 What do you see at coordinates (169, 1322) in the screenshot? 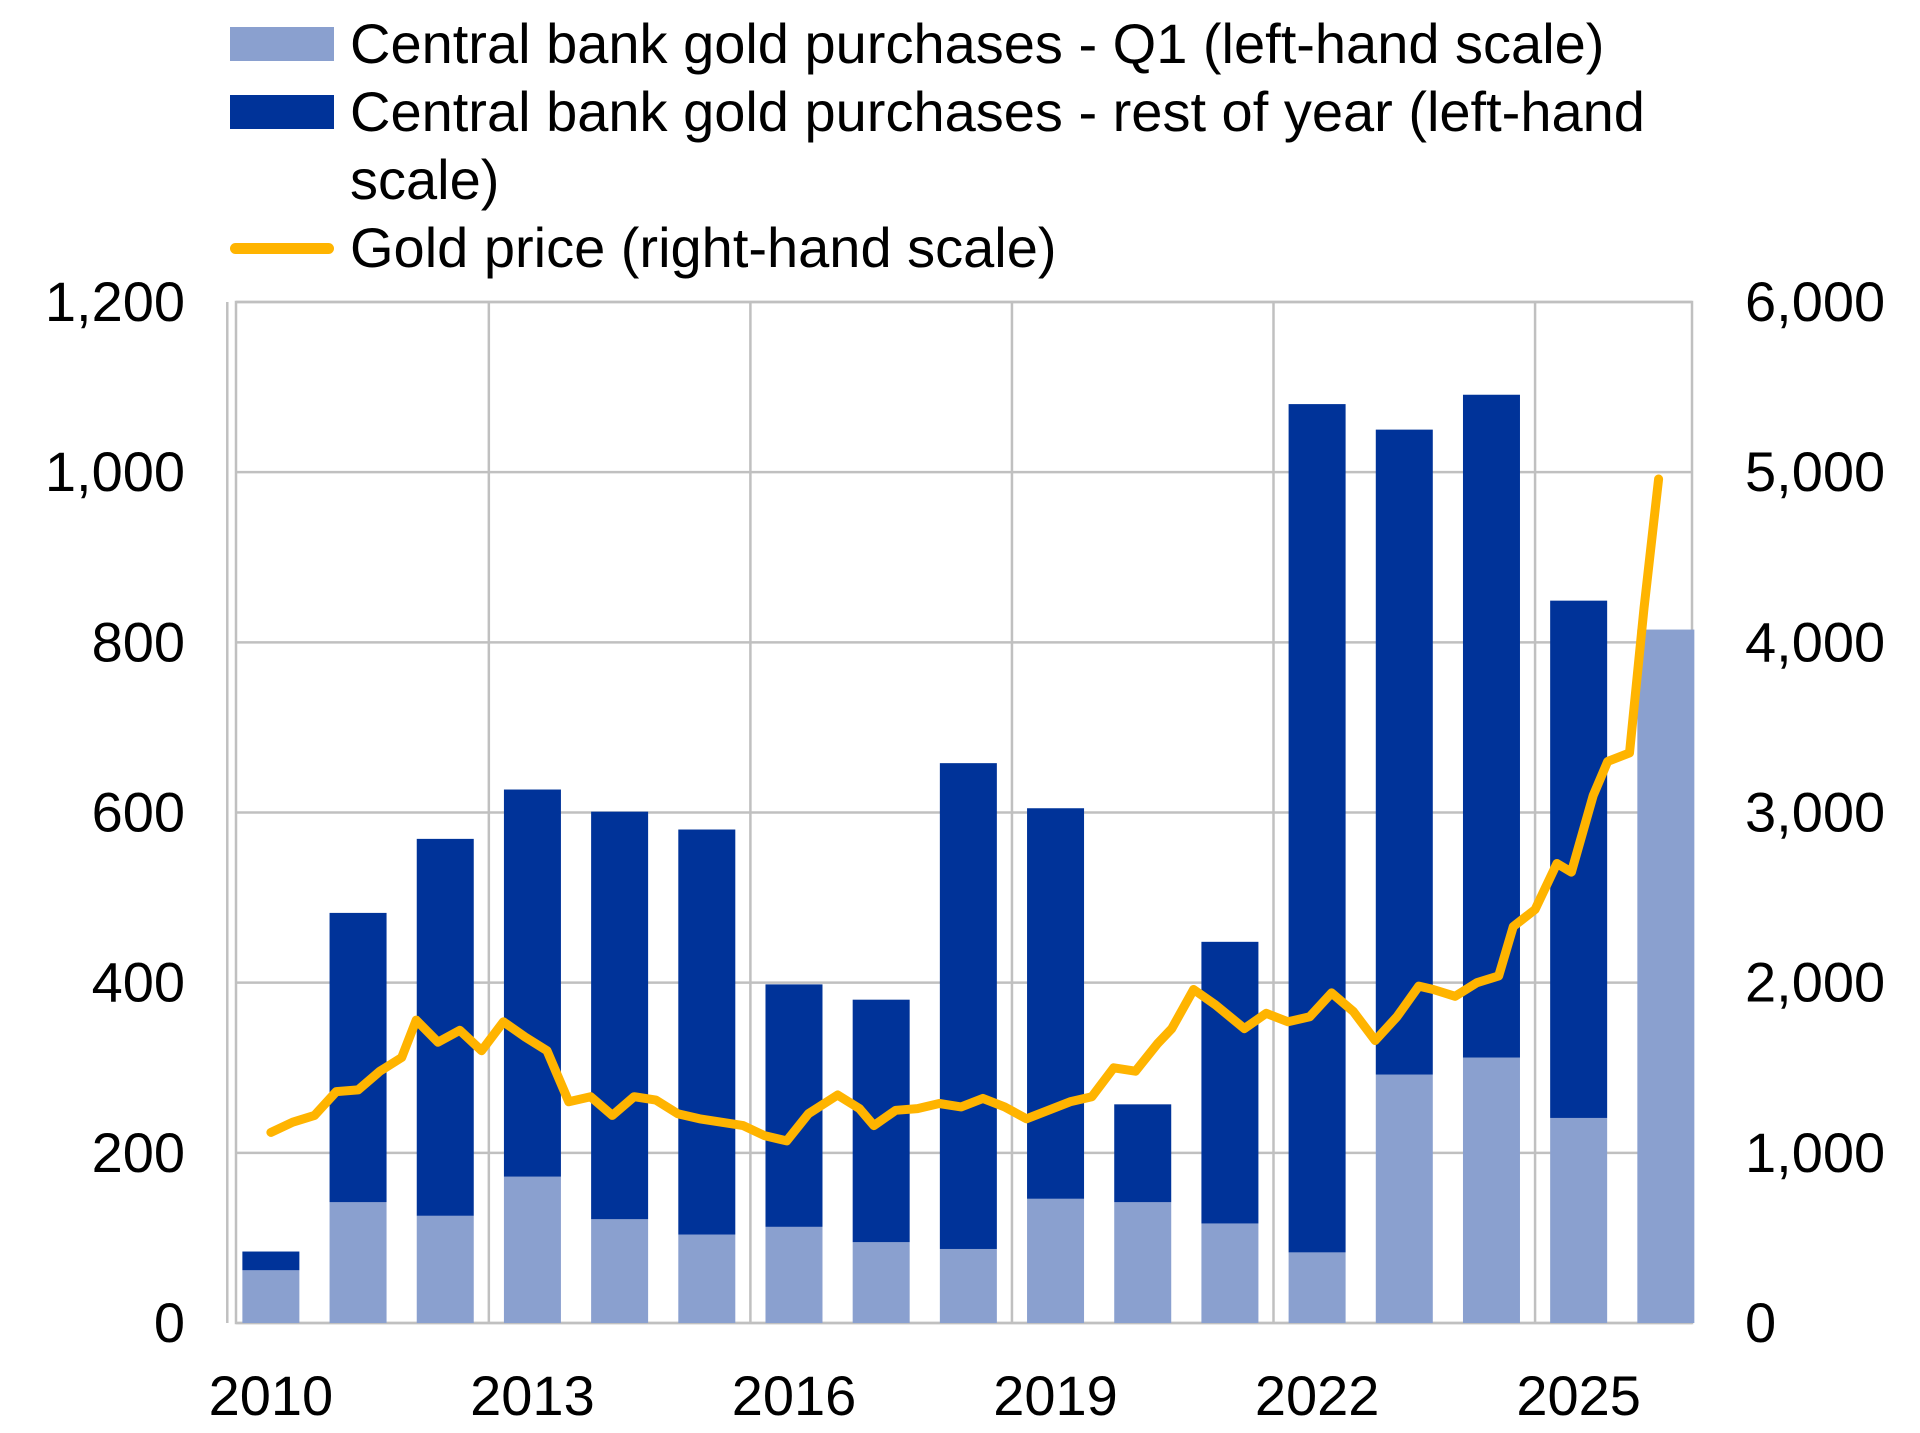
I see `y-tick-label-left: 0` at bounding box center [169, 1322].